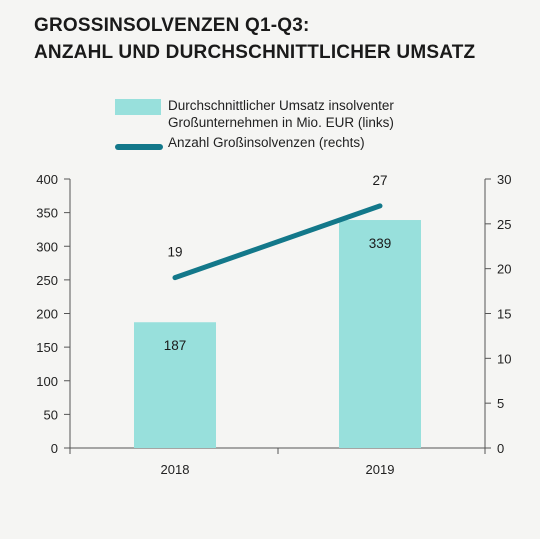 The height and width of the screenshot is (539, 540). I want to click on y-right-tick-label: 20, so click(504, 269).